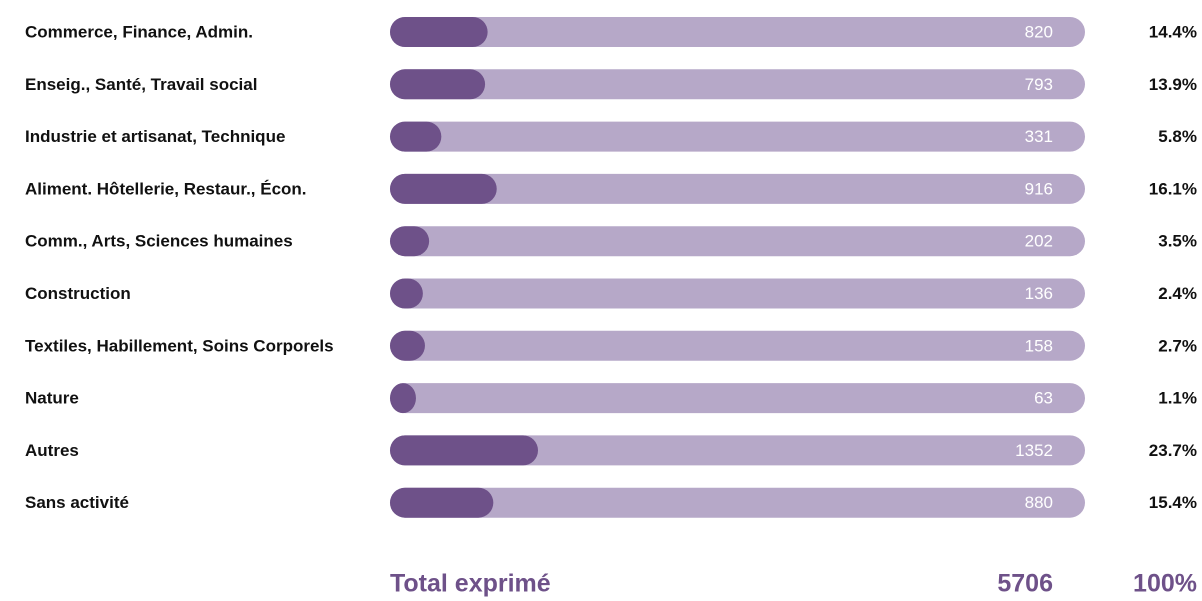  Describe the element at coordinates (1039, 293) in the screenshot. I see `value-label: 136` at that location.